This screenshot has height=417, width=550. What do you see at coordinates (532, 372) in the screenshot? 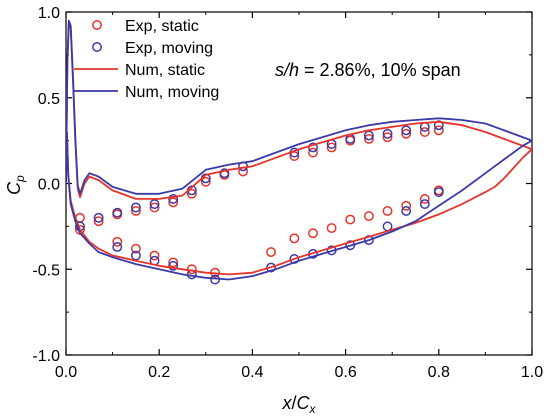
I see `x-tick-label: 1.0` at bounding box center [532, 372].